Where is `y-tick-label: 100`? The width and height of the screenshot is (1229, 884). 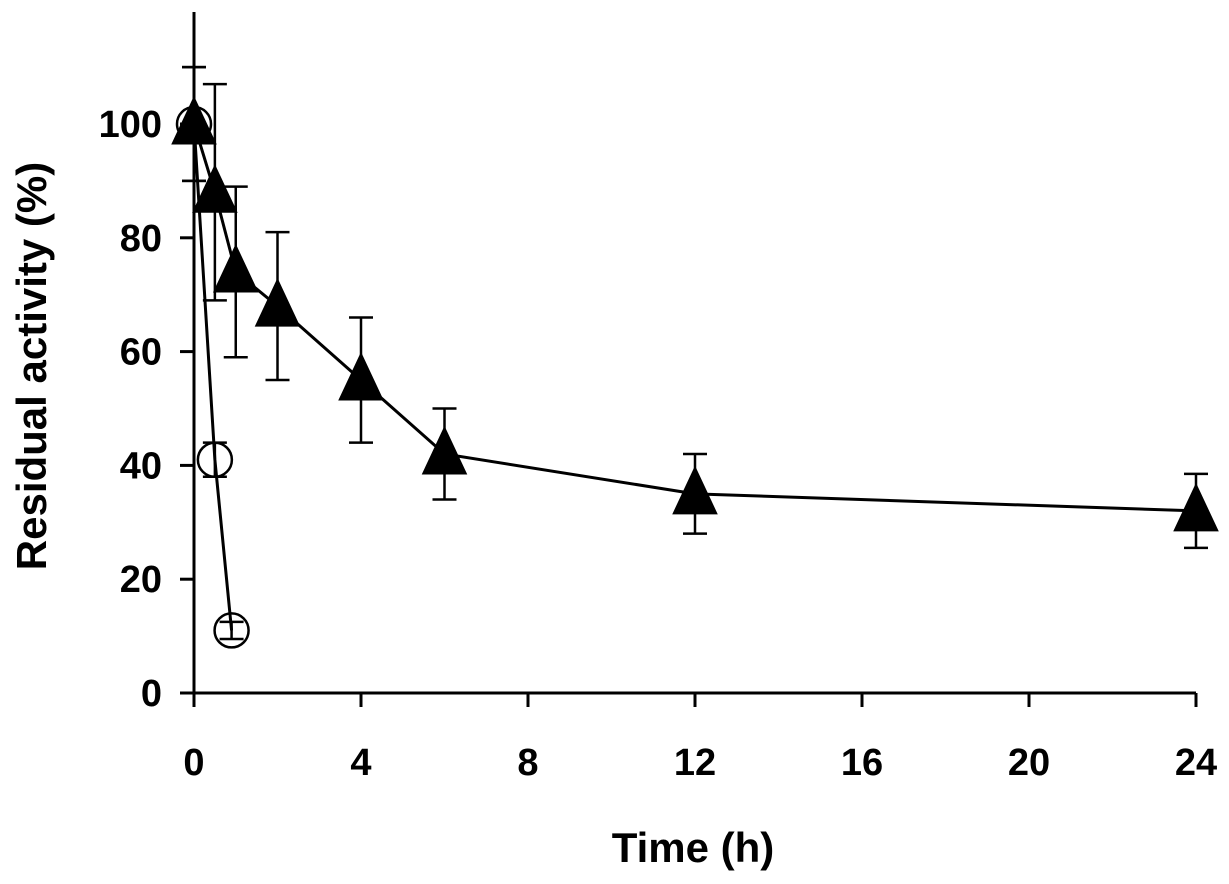 y-tick-label: 100 is located at coordinates (130, 125).